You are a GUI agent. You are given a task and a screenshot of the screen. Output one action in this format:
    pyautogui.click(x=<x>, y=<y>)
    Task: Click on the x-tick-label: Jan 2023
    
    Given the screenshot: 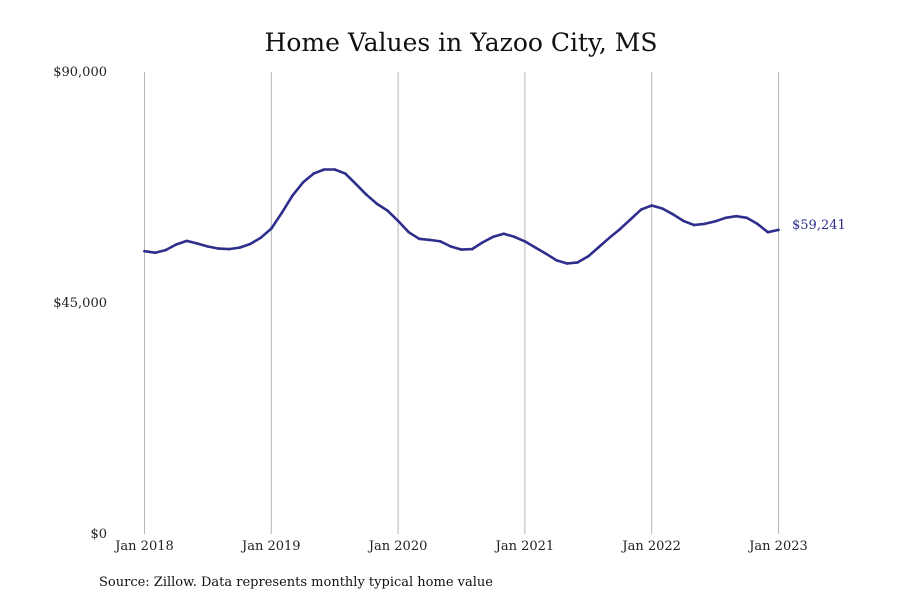 What is the action you would take?
    pyautogui.click(x=777, y=546)
    